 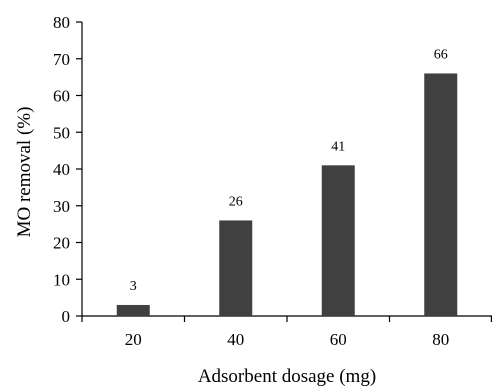 I want to click on data-label: 26, so click(x=236, y=201).